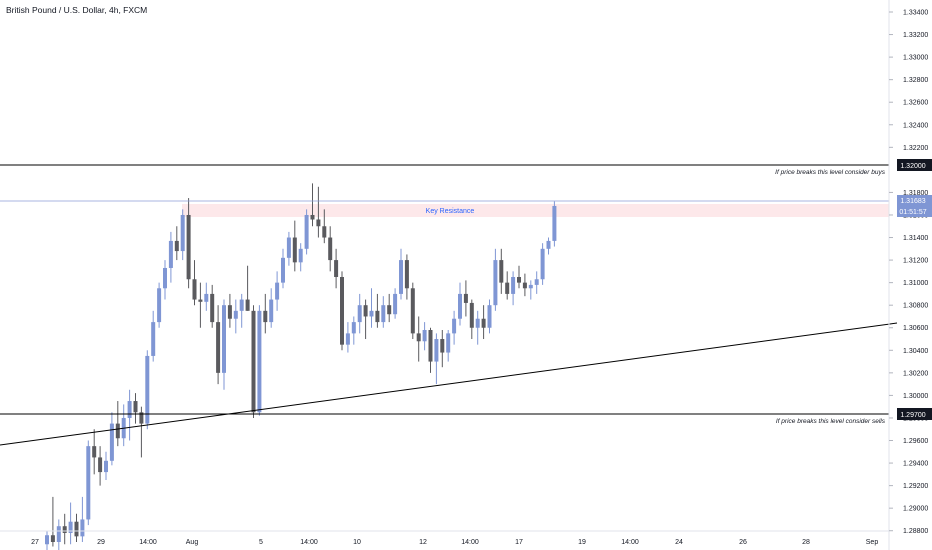  I want to click on time-tick-label: 14:00, so click(470, 542).